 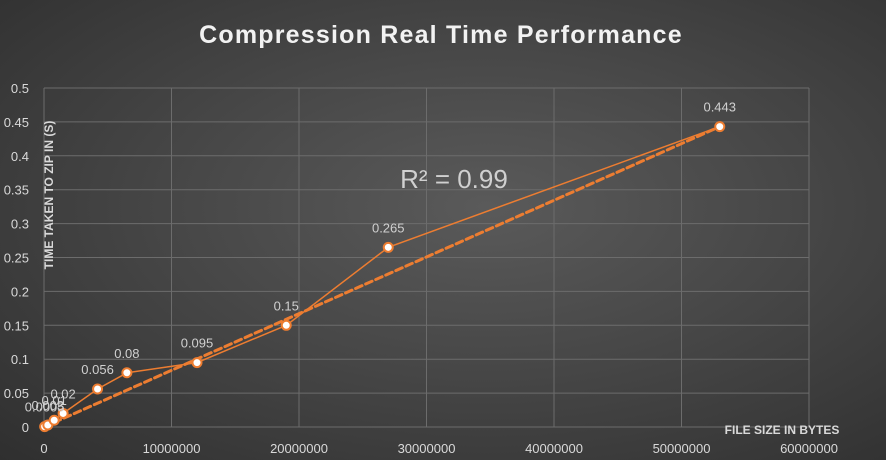 What do you see at coordinates (554, 448) in the screenshot?
I see `x-tick-label: 40000000` at bounding box center [554, 448].